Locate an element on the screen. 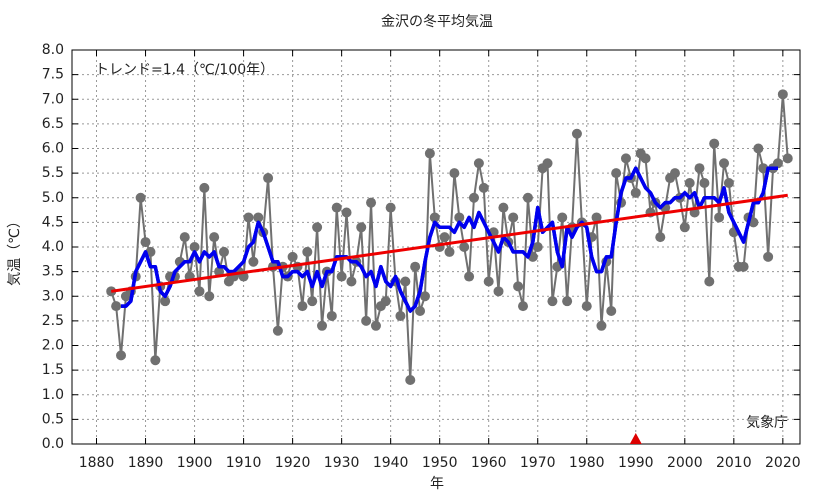 The width and height of the screenshot is (833, 498). x-tick-label: 1940 is located at coordinates (391, 463).